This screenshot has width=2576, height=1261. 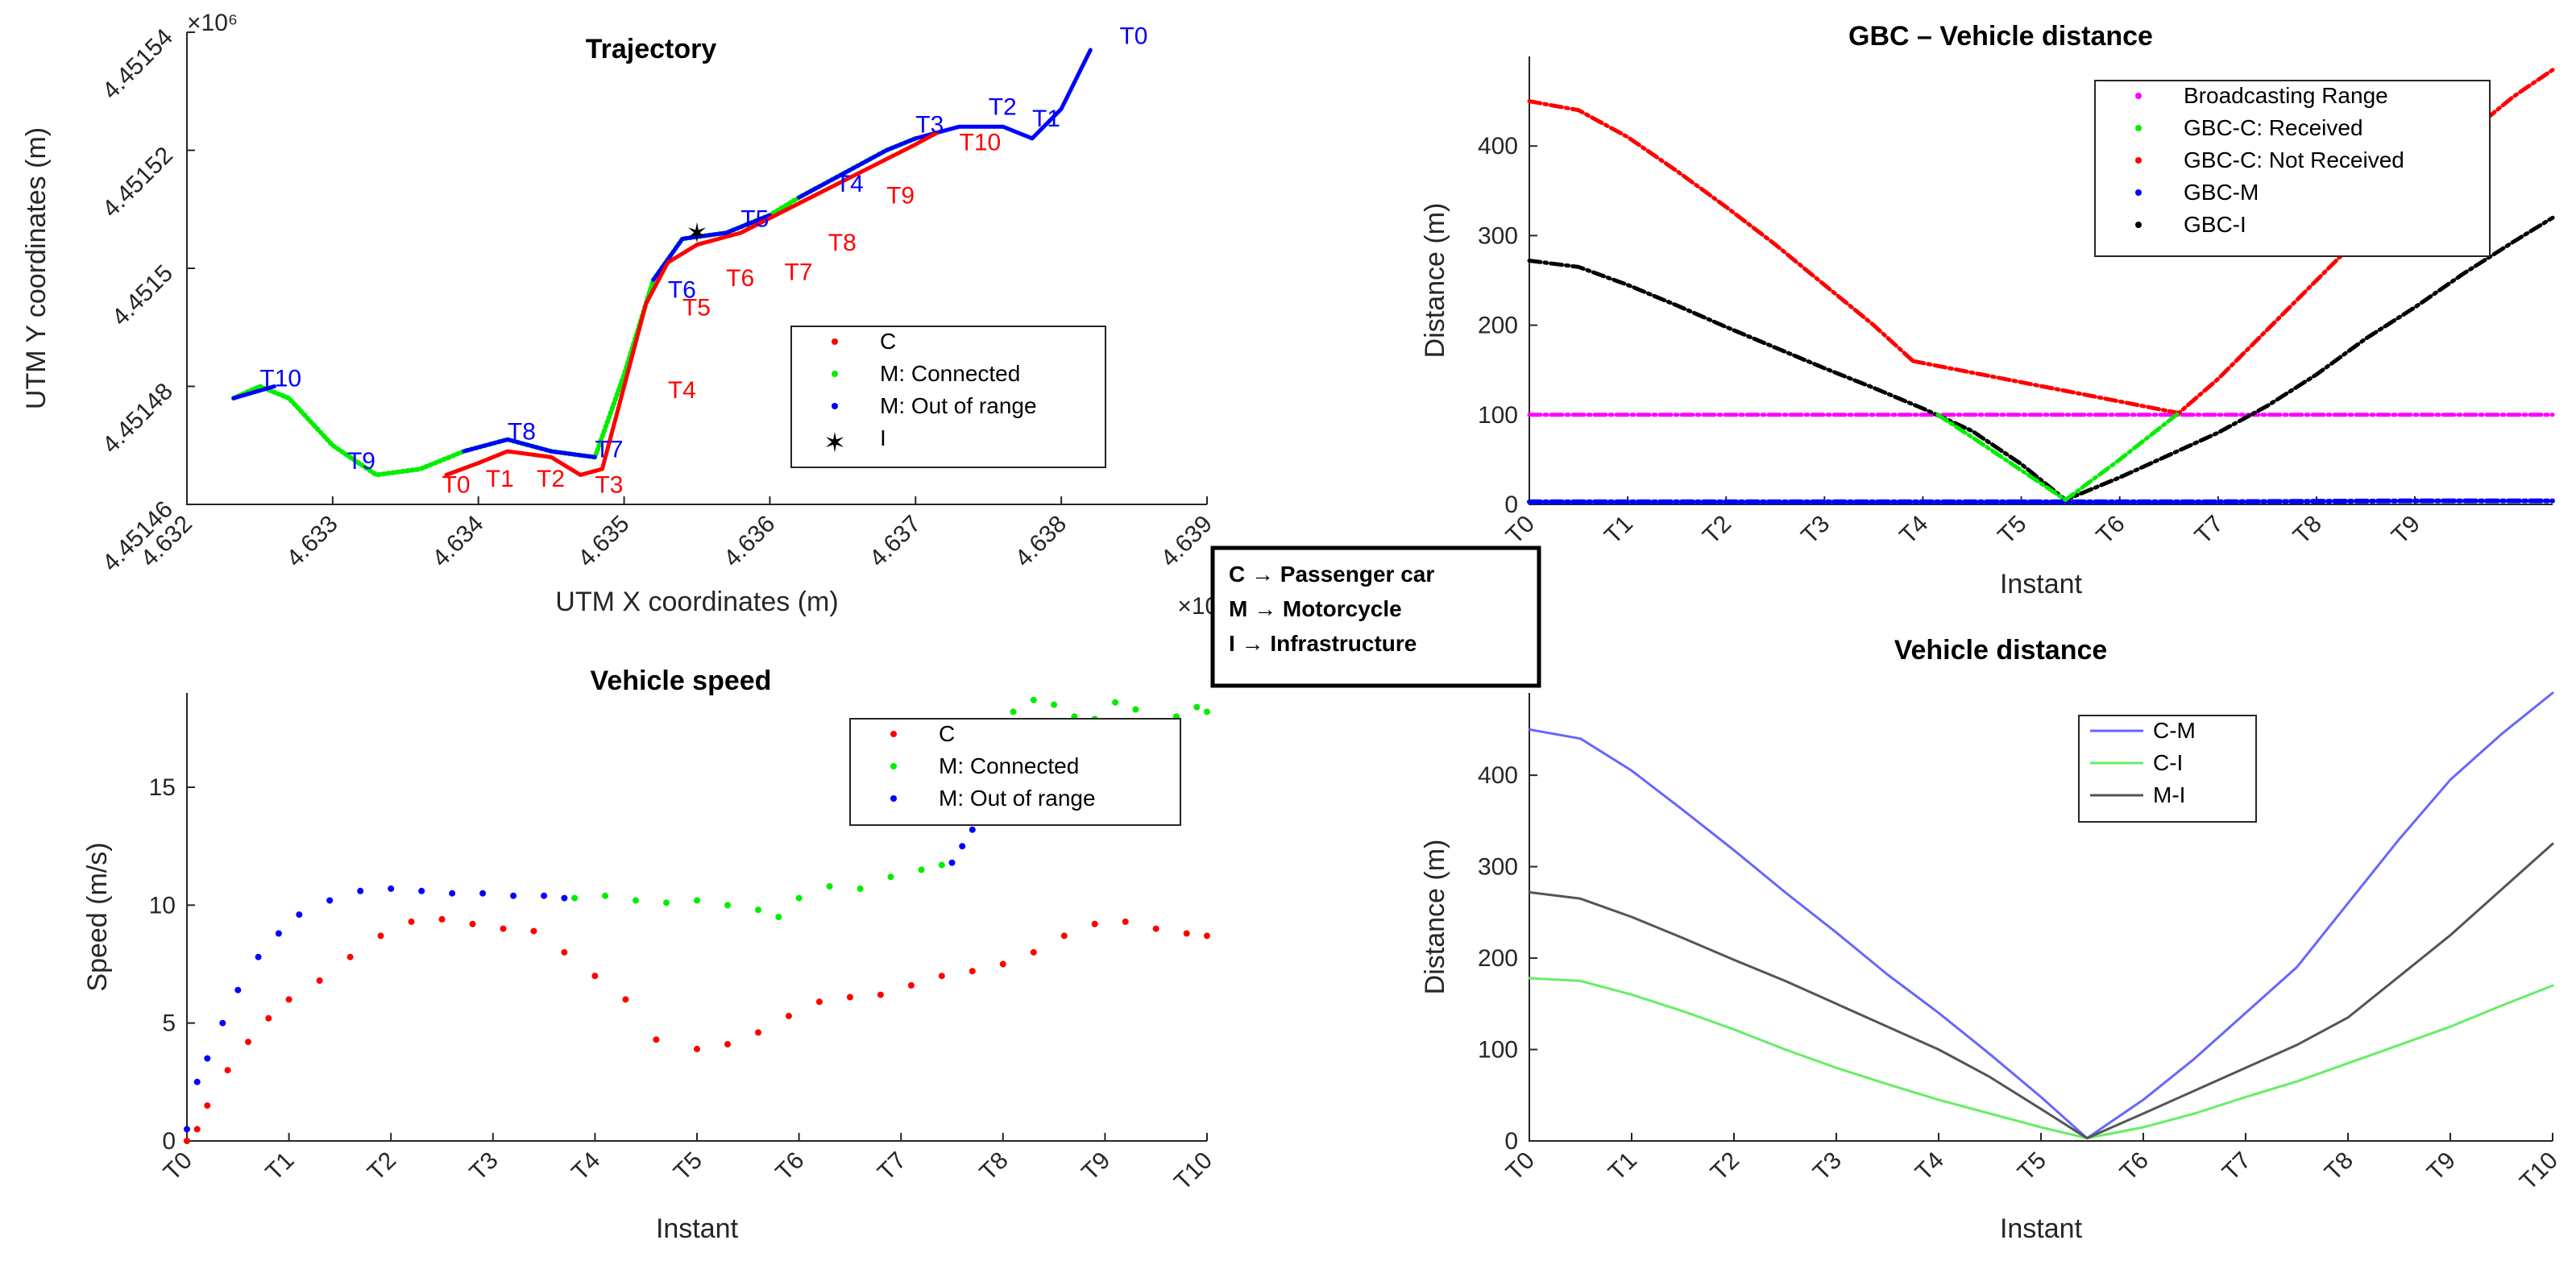 What do you see at coordinates (682, 390) in the screenshot?
I see `instant-label-t4: T4` at bounding box center [682, 390].